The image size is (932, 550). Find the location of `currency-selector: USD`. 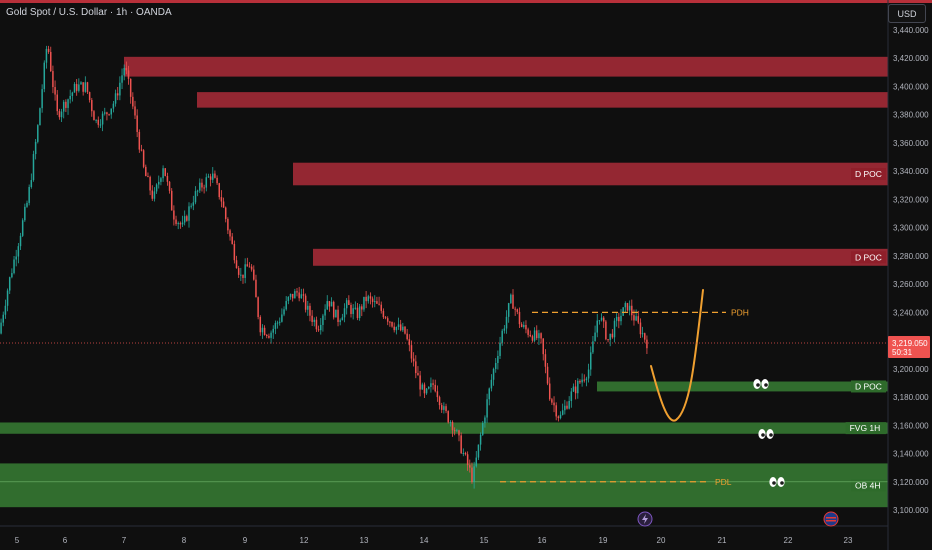

currency-selector: USD is located at coordinates (907, 13).